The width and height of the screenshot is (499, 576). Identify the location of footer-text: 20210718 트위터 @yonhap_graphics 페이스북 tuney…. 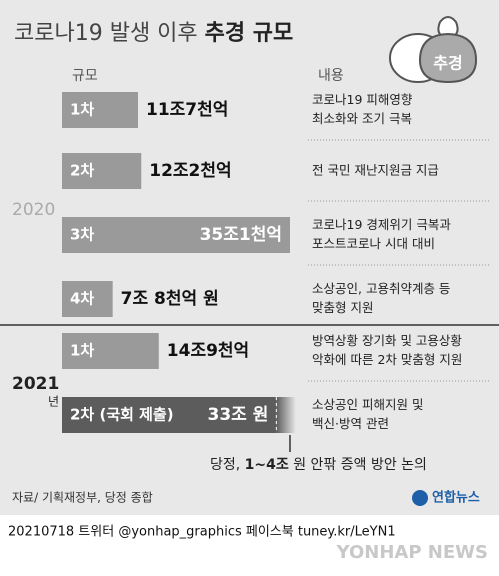
(202, 532).